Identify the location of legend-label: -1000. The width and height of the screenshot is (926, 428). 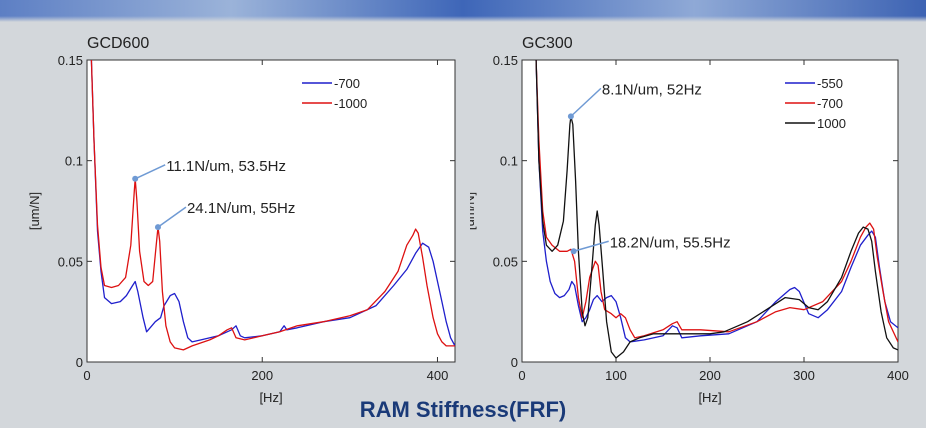
(350, 103).